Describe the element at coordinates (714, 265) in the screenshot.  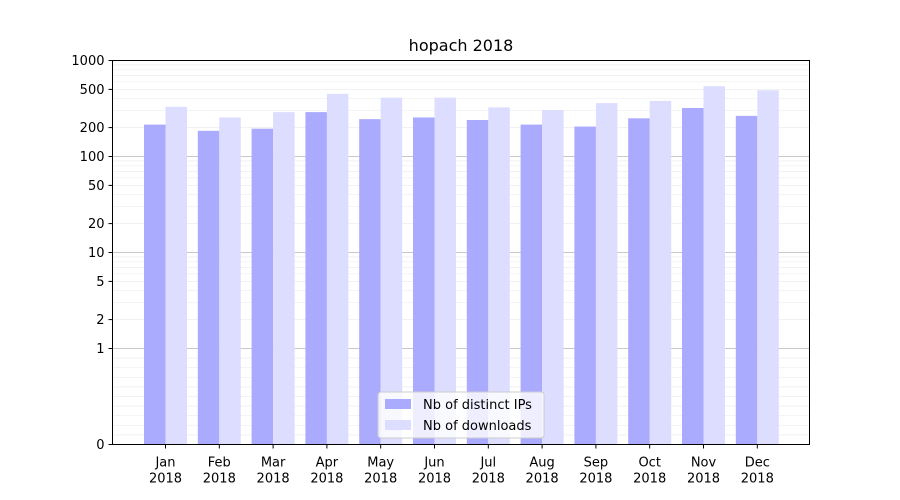
I see `bar-downloads-nov` at that location.